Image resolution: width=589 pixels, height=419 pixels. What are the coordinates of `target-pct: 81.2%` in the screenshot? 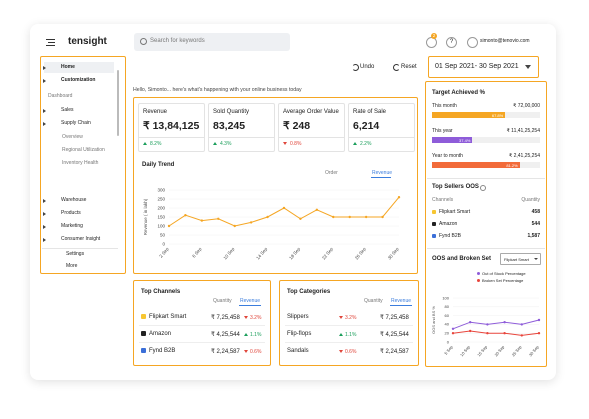 It's located at (512, 165).